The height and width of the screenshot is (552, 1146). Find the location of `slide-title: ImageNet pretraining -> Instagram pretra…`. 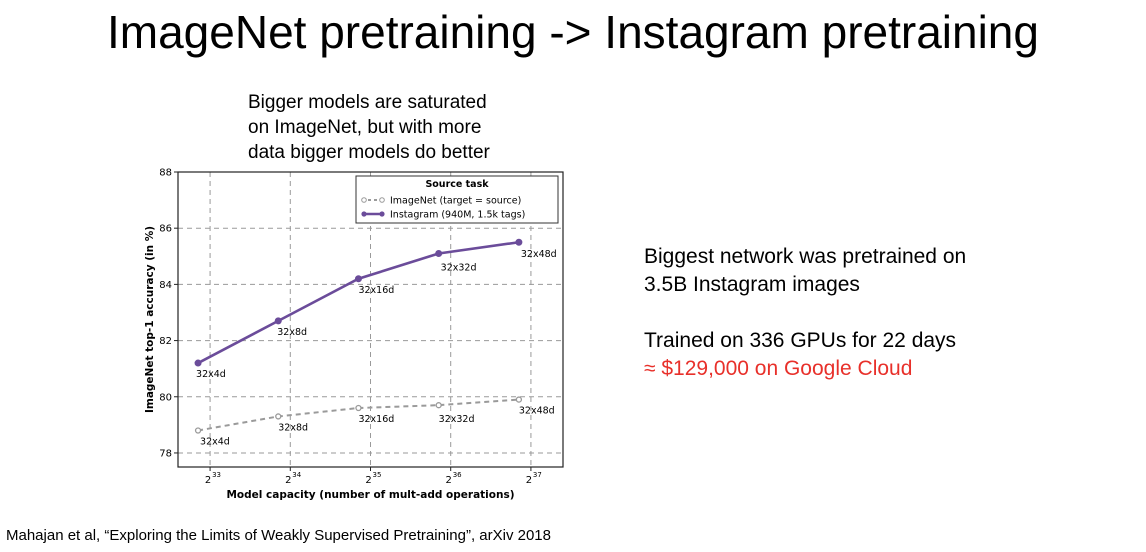

slide-title: ImageNet pretraining -> Instagram pretra… is located at coordinates (573, 32).